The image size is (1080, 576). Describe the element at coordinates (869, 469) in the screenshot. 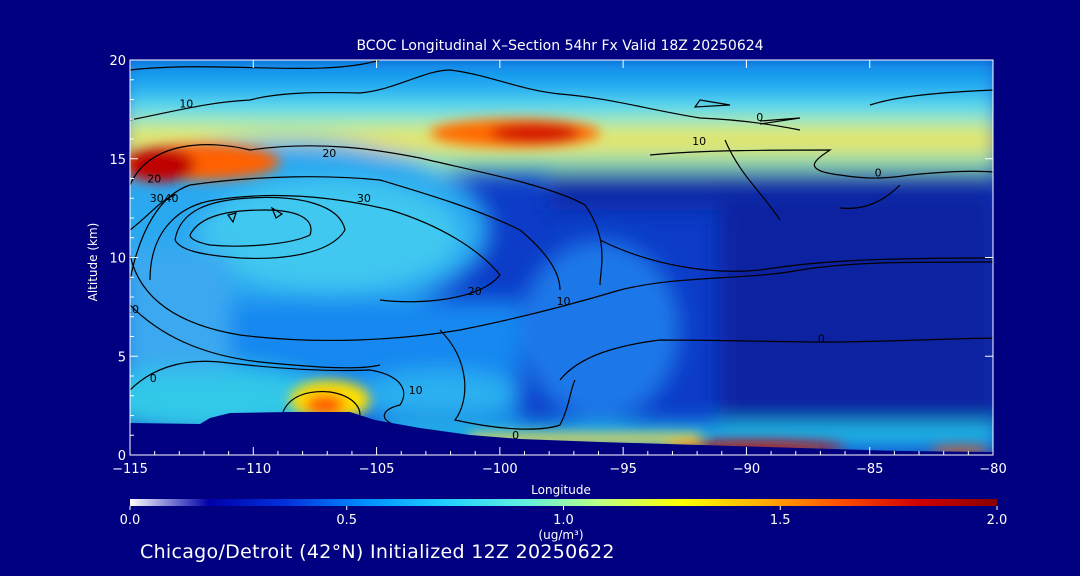

I see `x-tick-label: −85` at that location.